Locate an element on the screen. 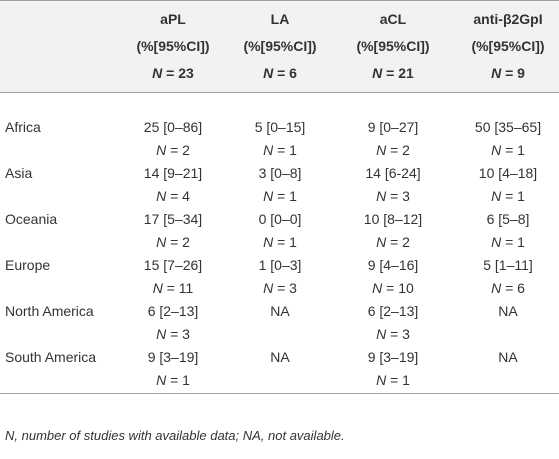 The height and width of the screenshot is (459, 559). cell-value: 17 [5–34] is located at coordinates (173, 219).